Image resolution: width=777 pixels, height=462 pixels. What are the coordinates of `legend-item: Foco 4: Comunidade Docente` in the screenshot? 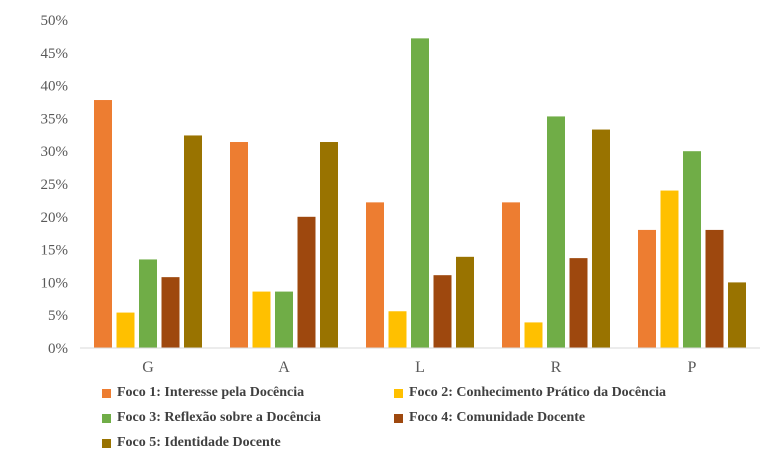 It's located at (489, 418).